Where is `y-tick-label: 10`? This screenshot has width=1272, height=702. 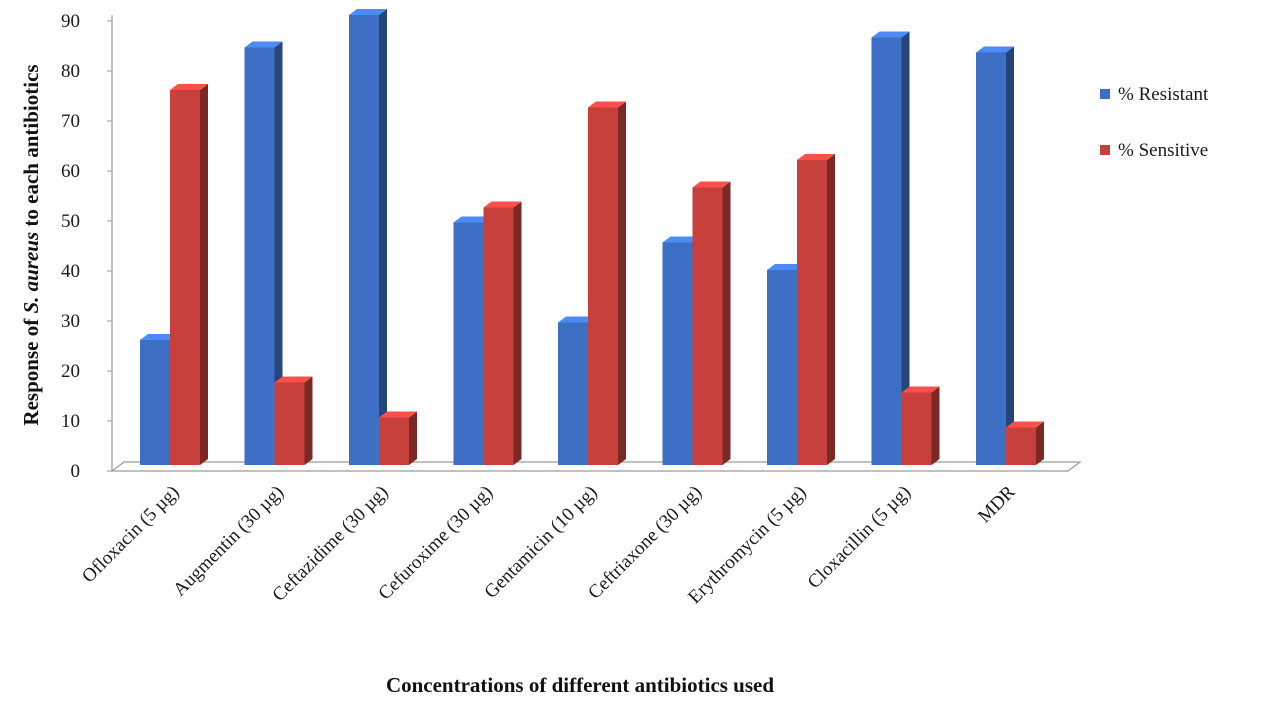 y-tick-label: 10 is located at coordinates (70, 421).